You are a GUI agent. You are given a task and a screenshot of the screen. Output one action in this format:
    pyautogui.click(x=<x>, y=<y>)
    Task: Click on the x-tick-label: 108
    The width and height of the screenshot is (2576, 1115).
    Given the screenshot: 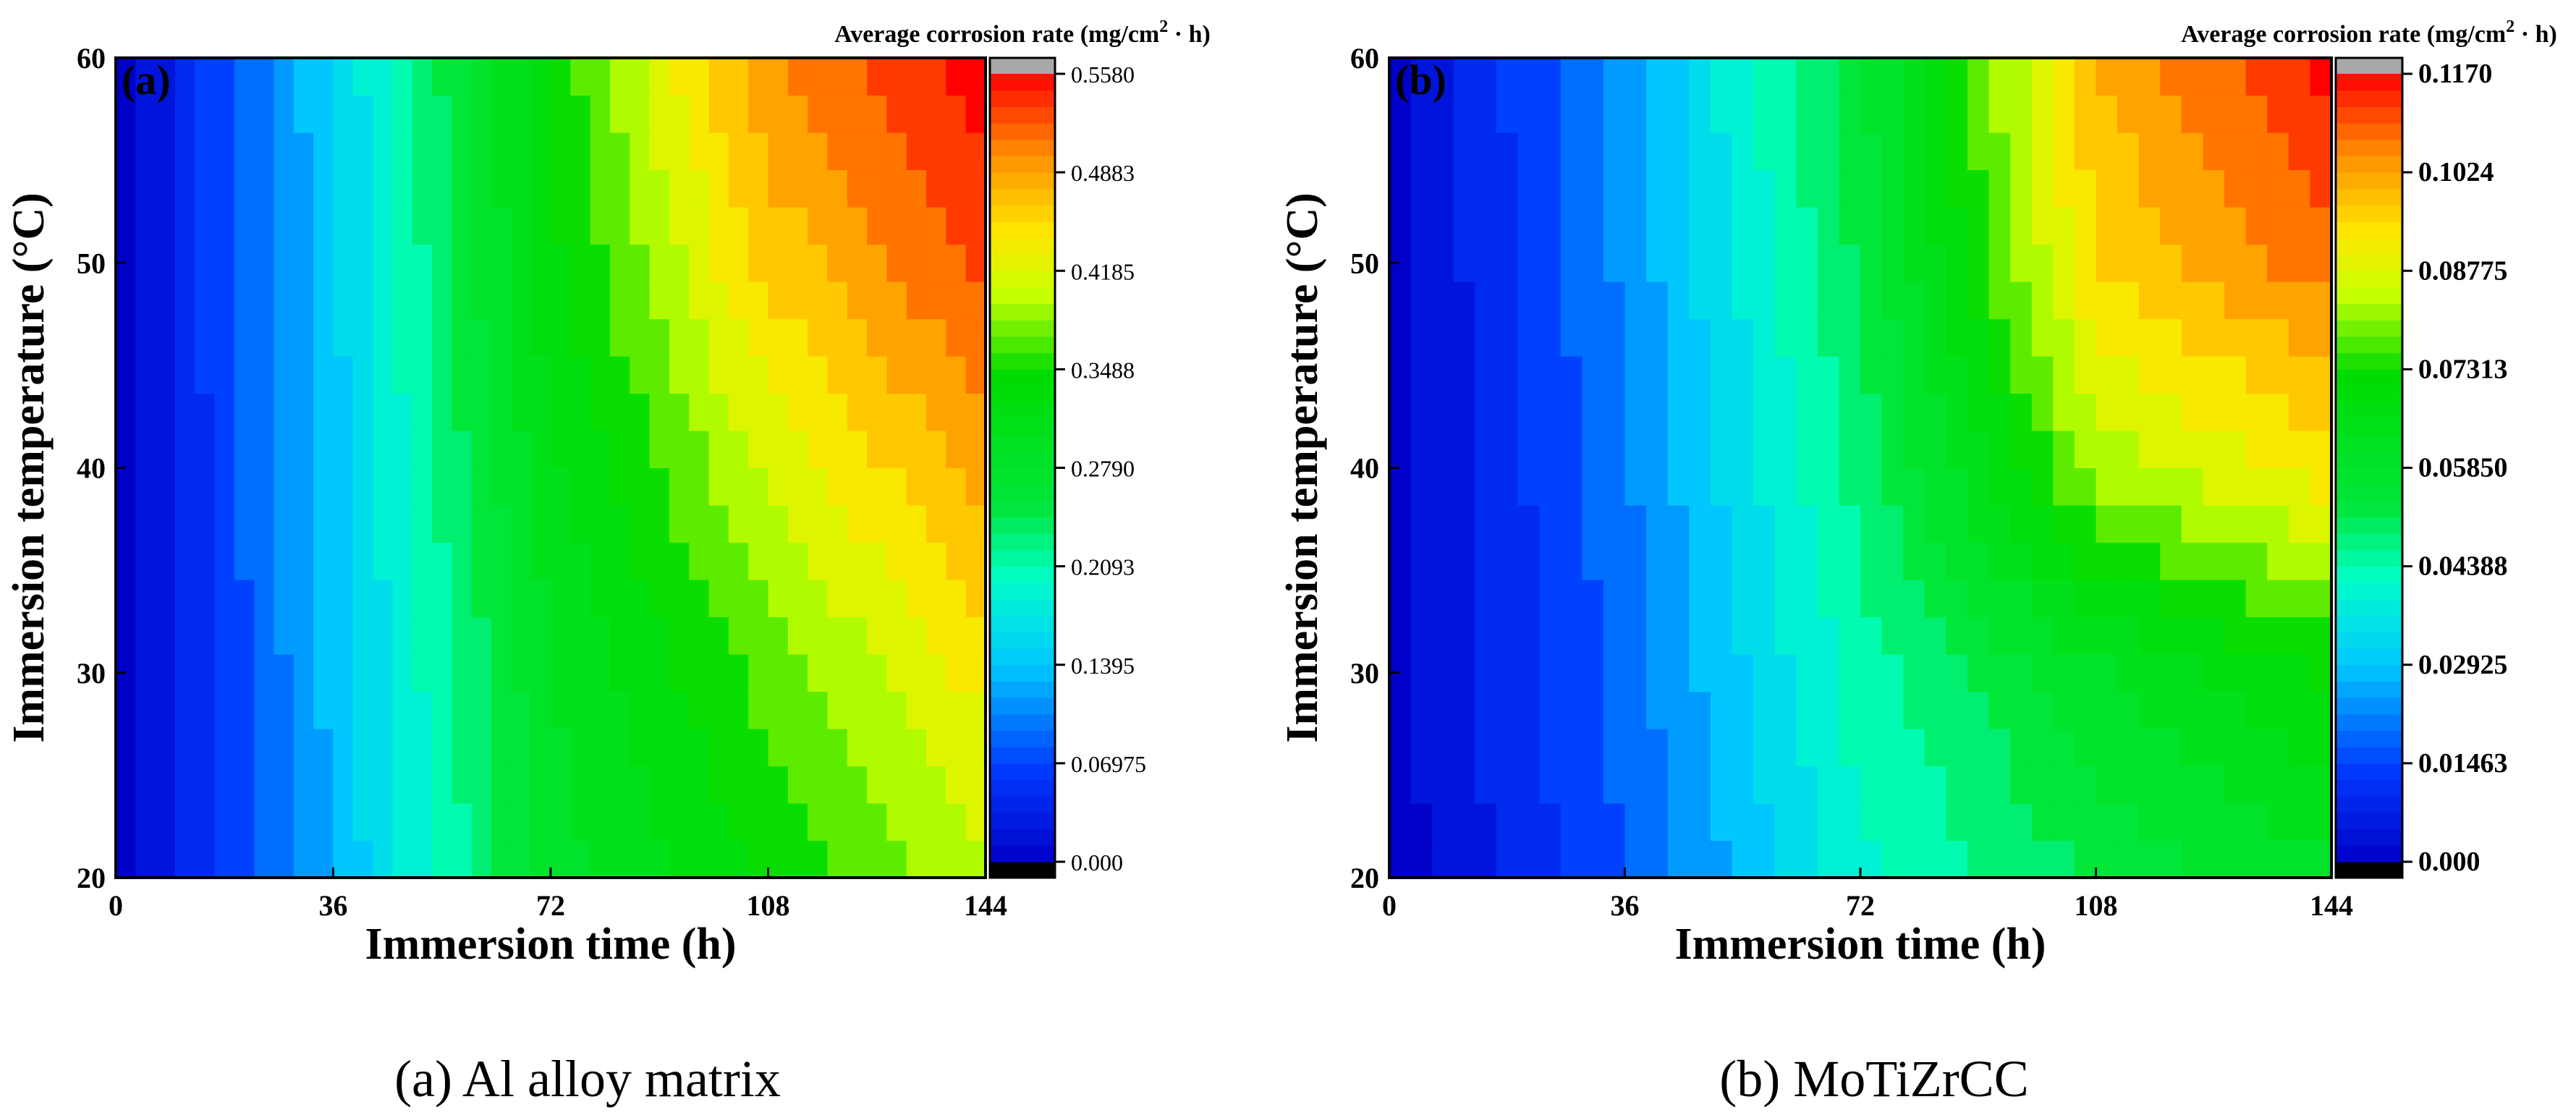 What is the action you would take?
    pyautogui.click(x=2096, y=905)
    